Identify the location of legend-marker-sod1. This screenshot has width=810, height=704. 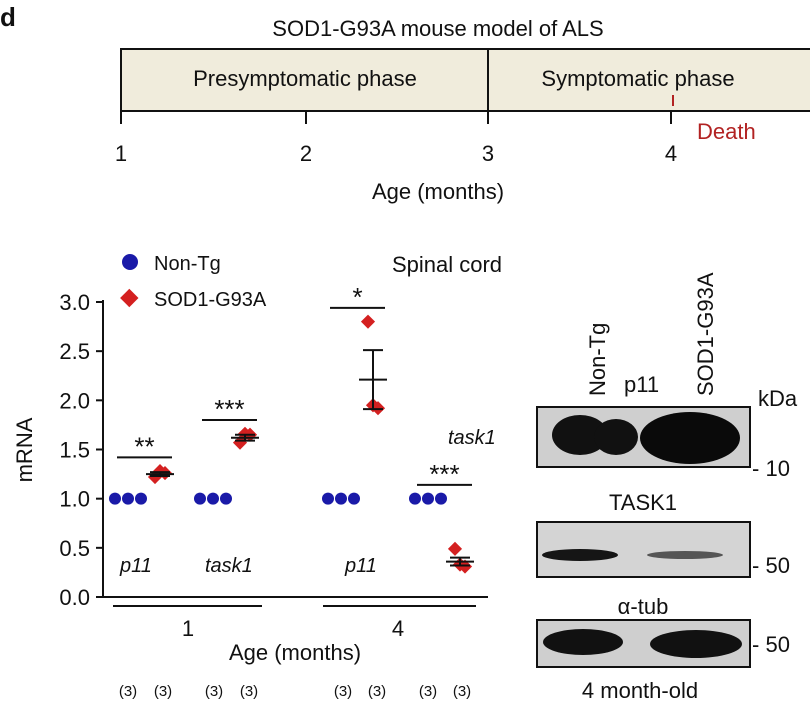
(129, 298).